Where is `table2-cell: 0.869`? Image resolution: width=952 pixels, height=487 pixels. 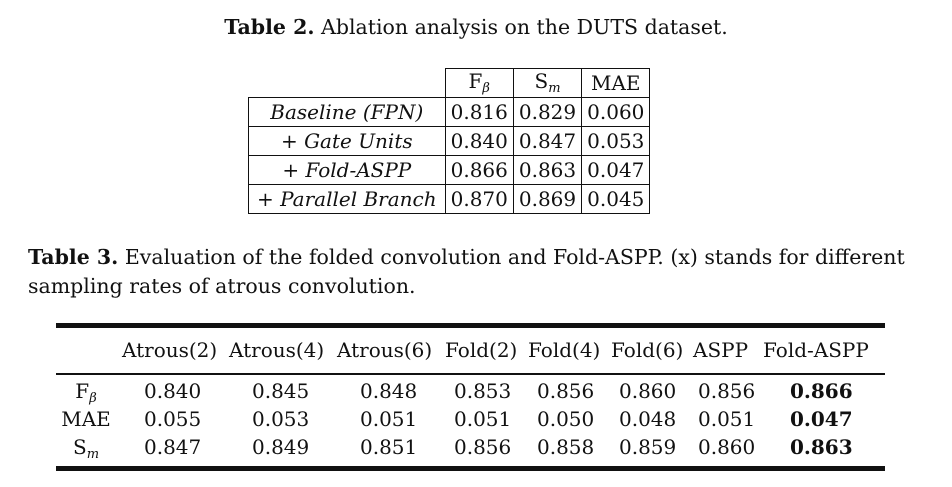
table2-cell: 0.869 is located at coordinates (547, 199).